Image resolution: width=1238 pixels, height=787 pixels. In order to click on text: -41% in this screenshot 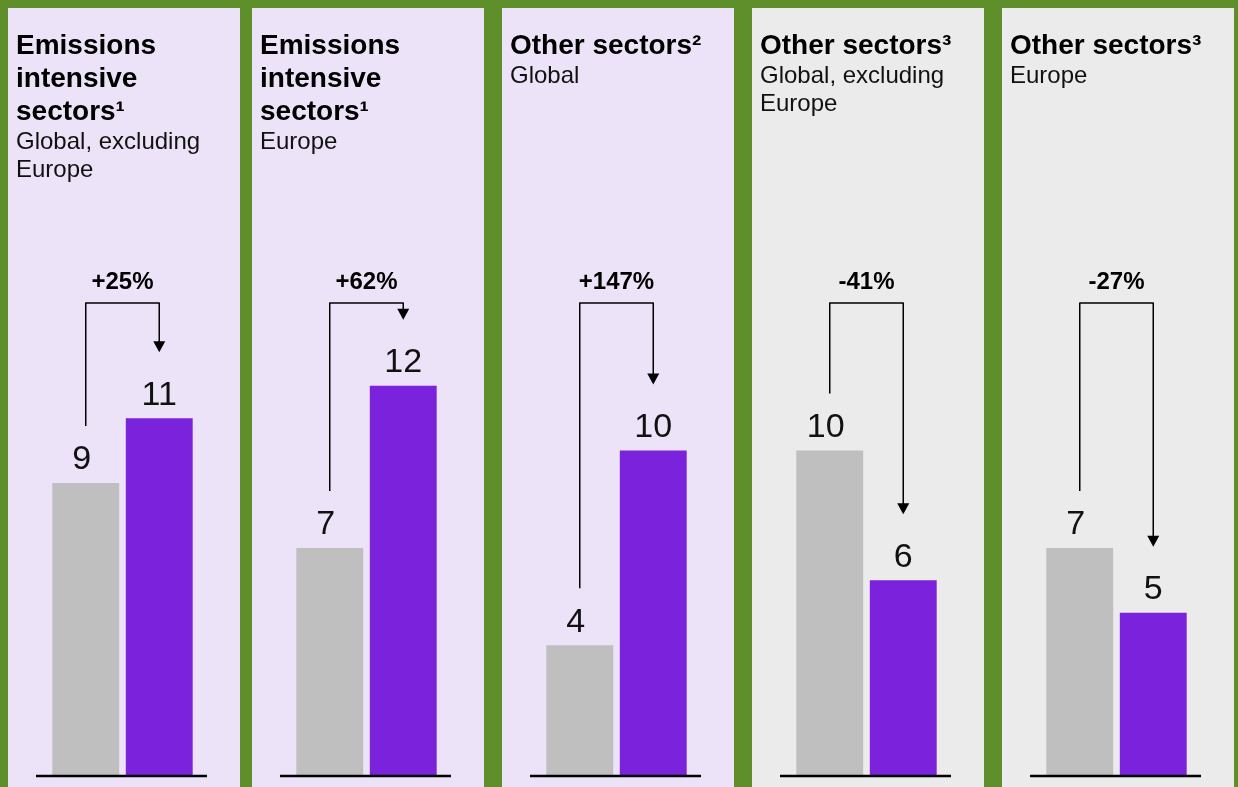, I will do `click(866, 280)`.